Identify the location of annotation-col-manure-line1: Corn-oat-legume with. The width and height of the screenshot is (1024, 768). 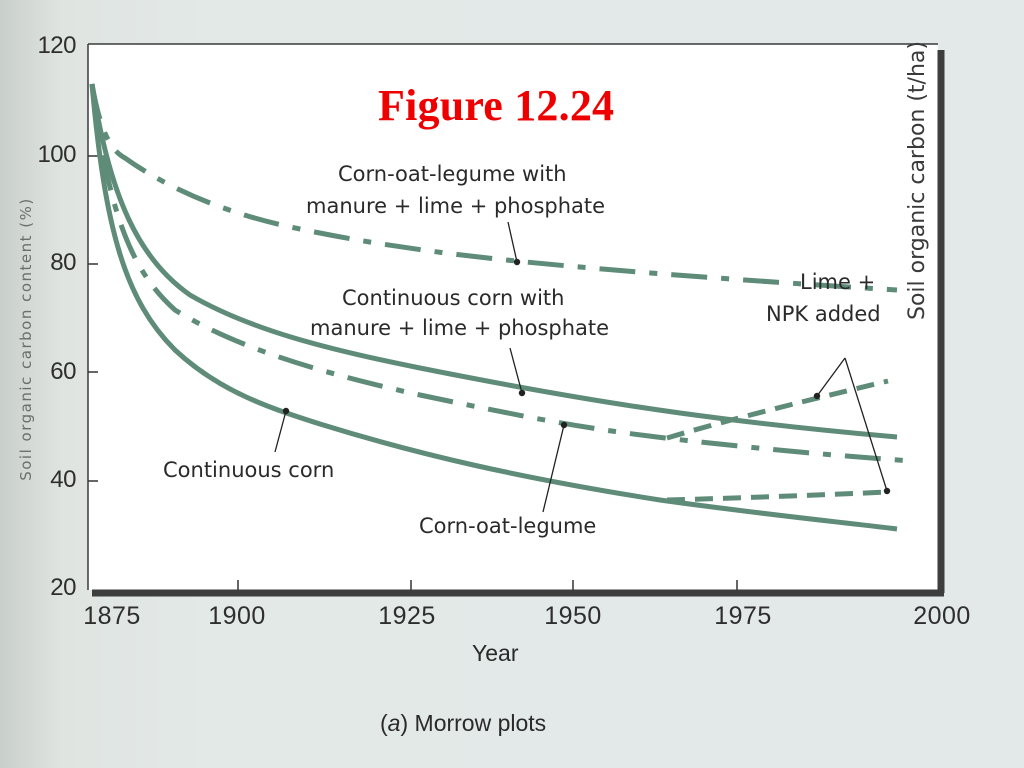
(452, 174).